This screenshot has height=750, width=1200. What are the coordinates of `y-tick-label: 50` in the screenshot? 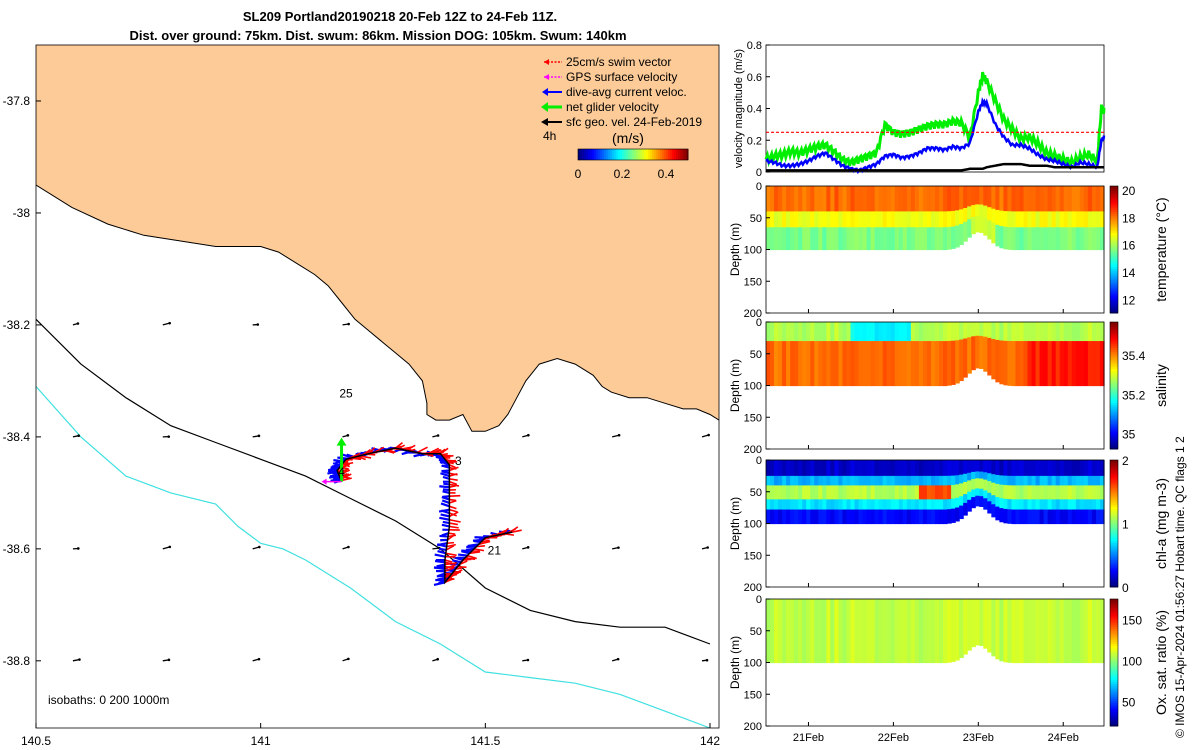 It's located at (756, 219).